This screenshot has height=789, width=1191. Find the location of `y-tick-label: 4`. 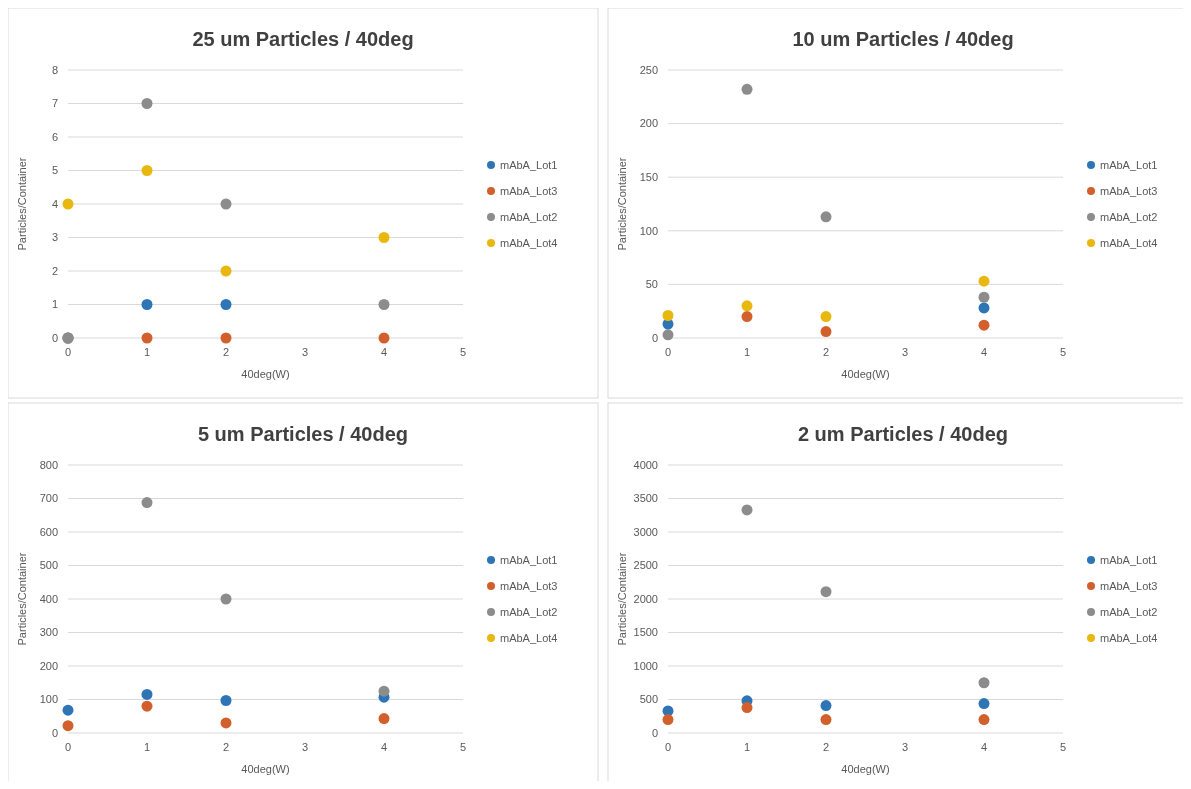

y-tick-label: 4 is located at coordinates (54, 203).